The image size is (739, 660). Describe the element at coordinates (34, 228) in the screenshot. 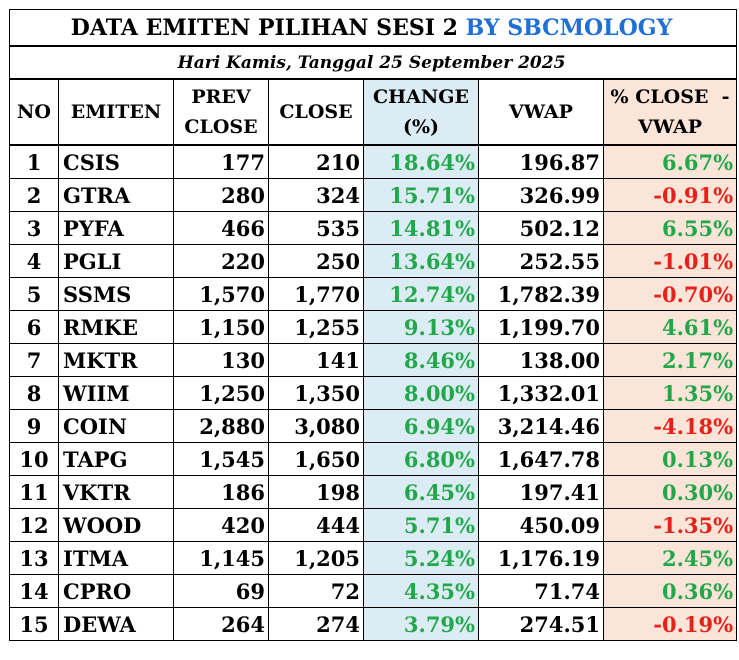

I see `cell-no: 3` at that location.